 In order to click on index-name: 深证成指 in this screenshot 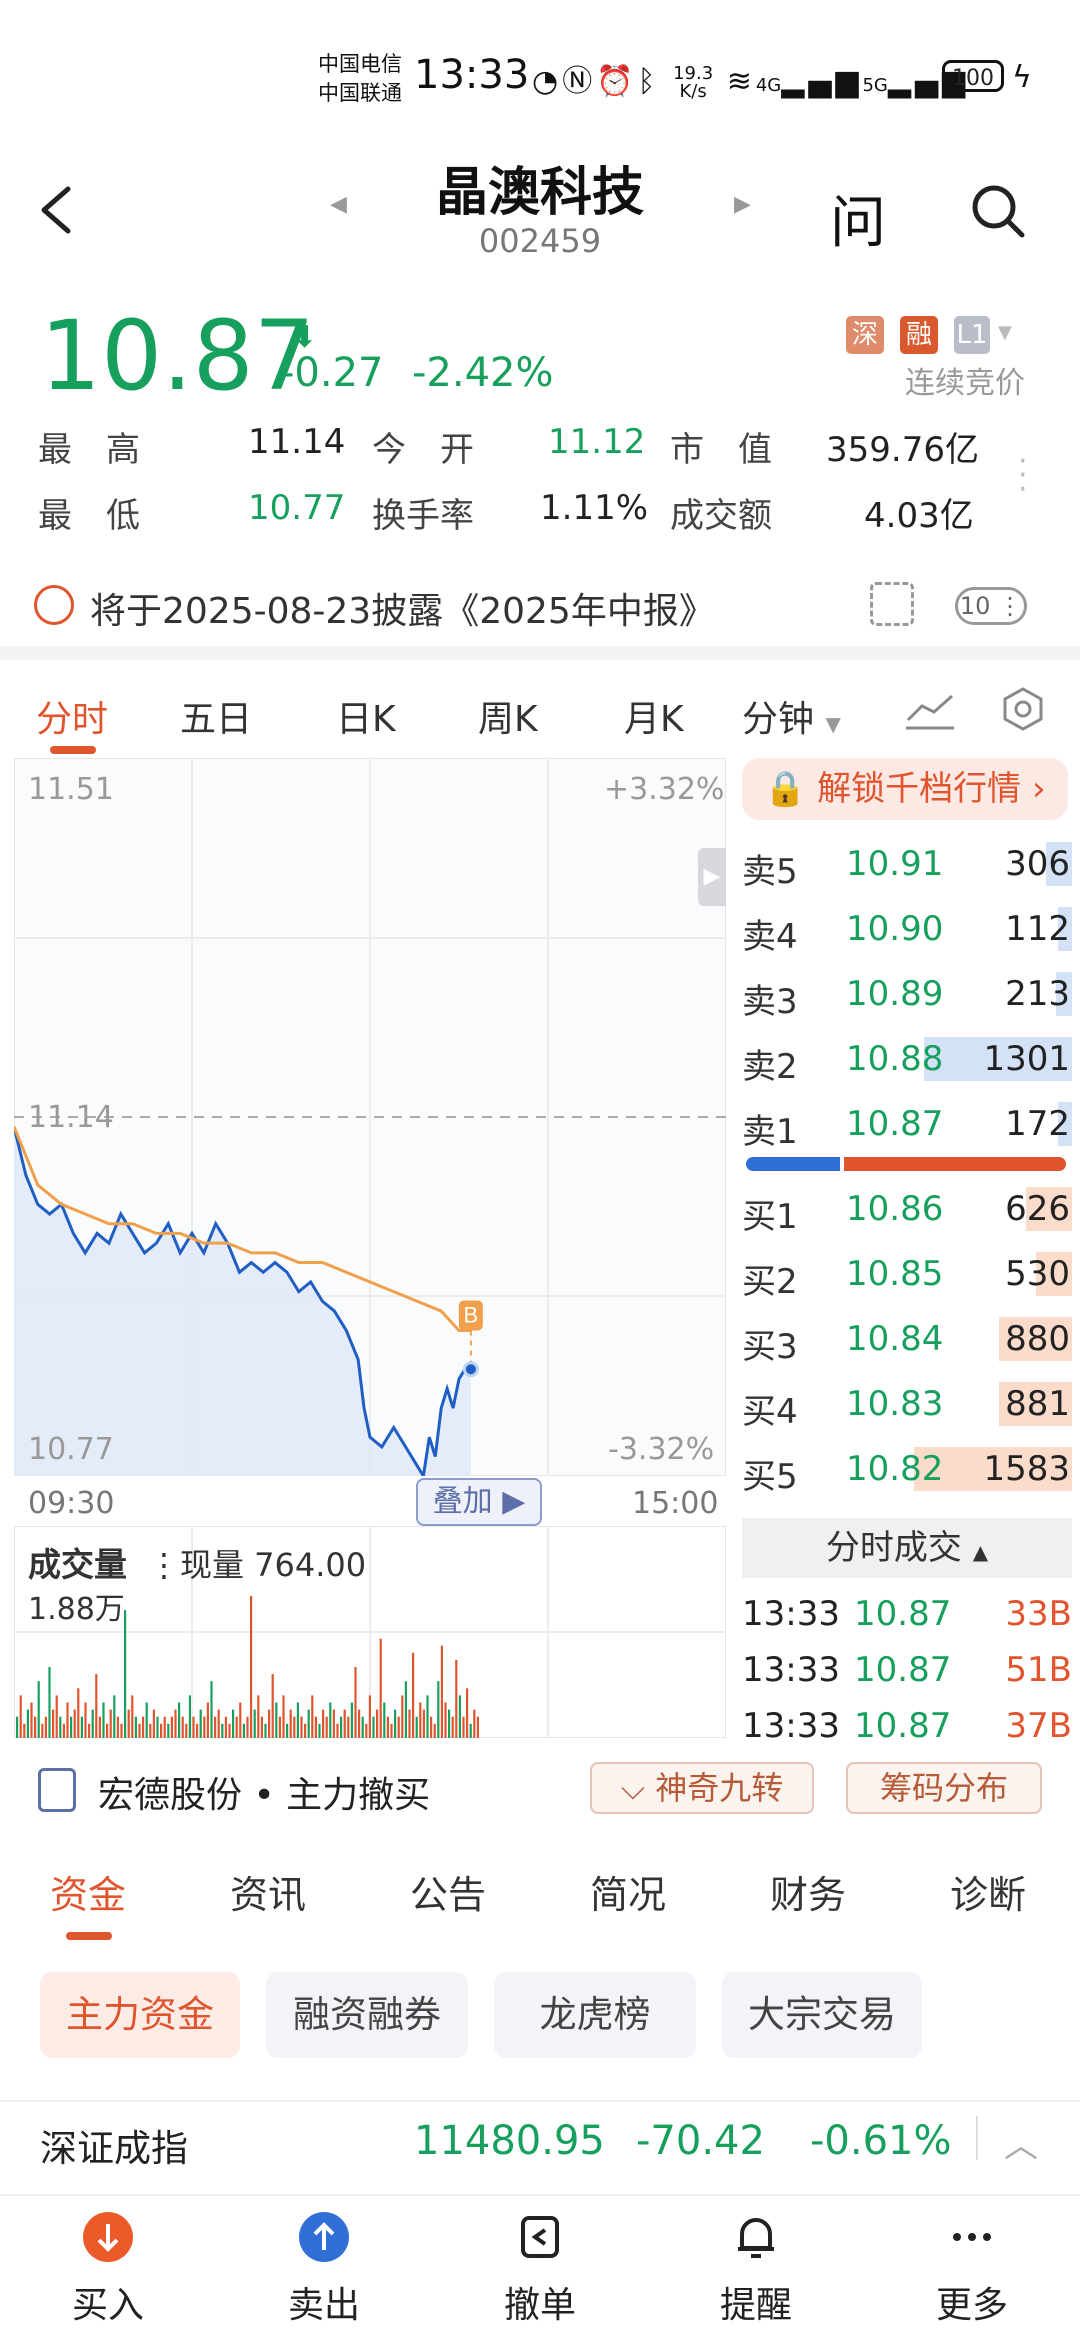, I will do `click(114, 2148)`.